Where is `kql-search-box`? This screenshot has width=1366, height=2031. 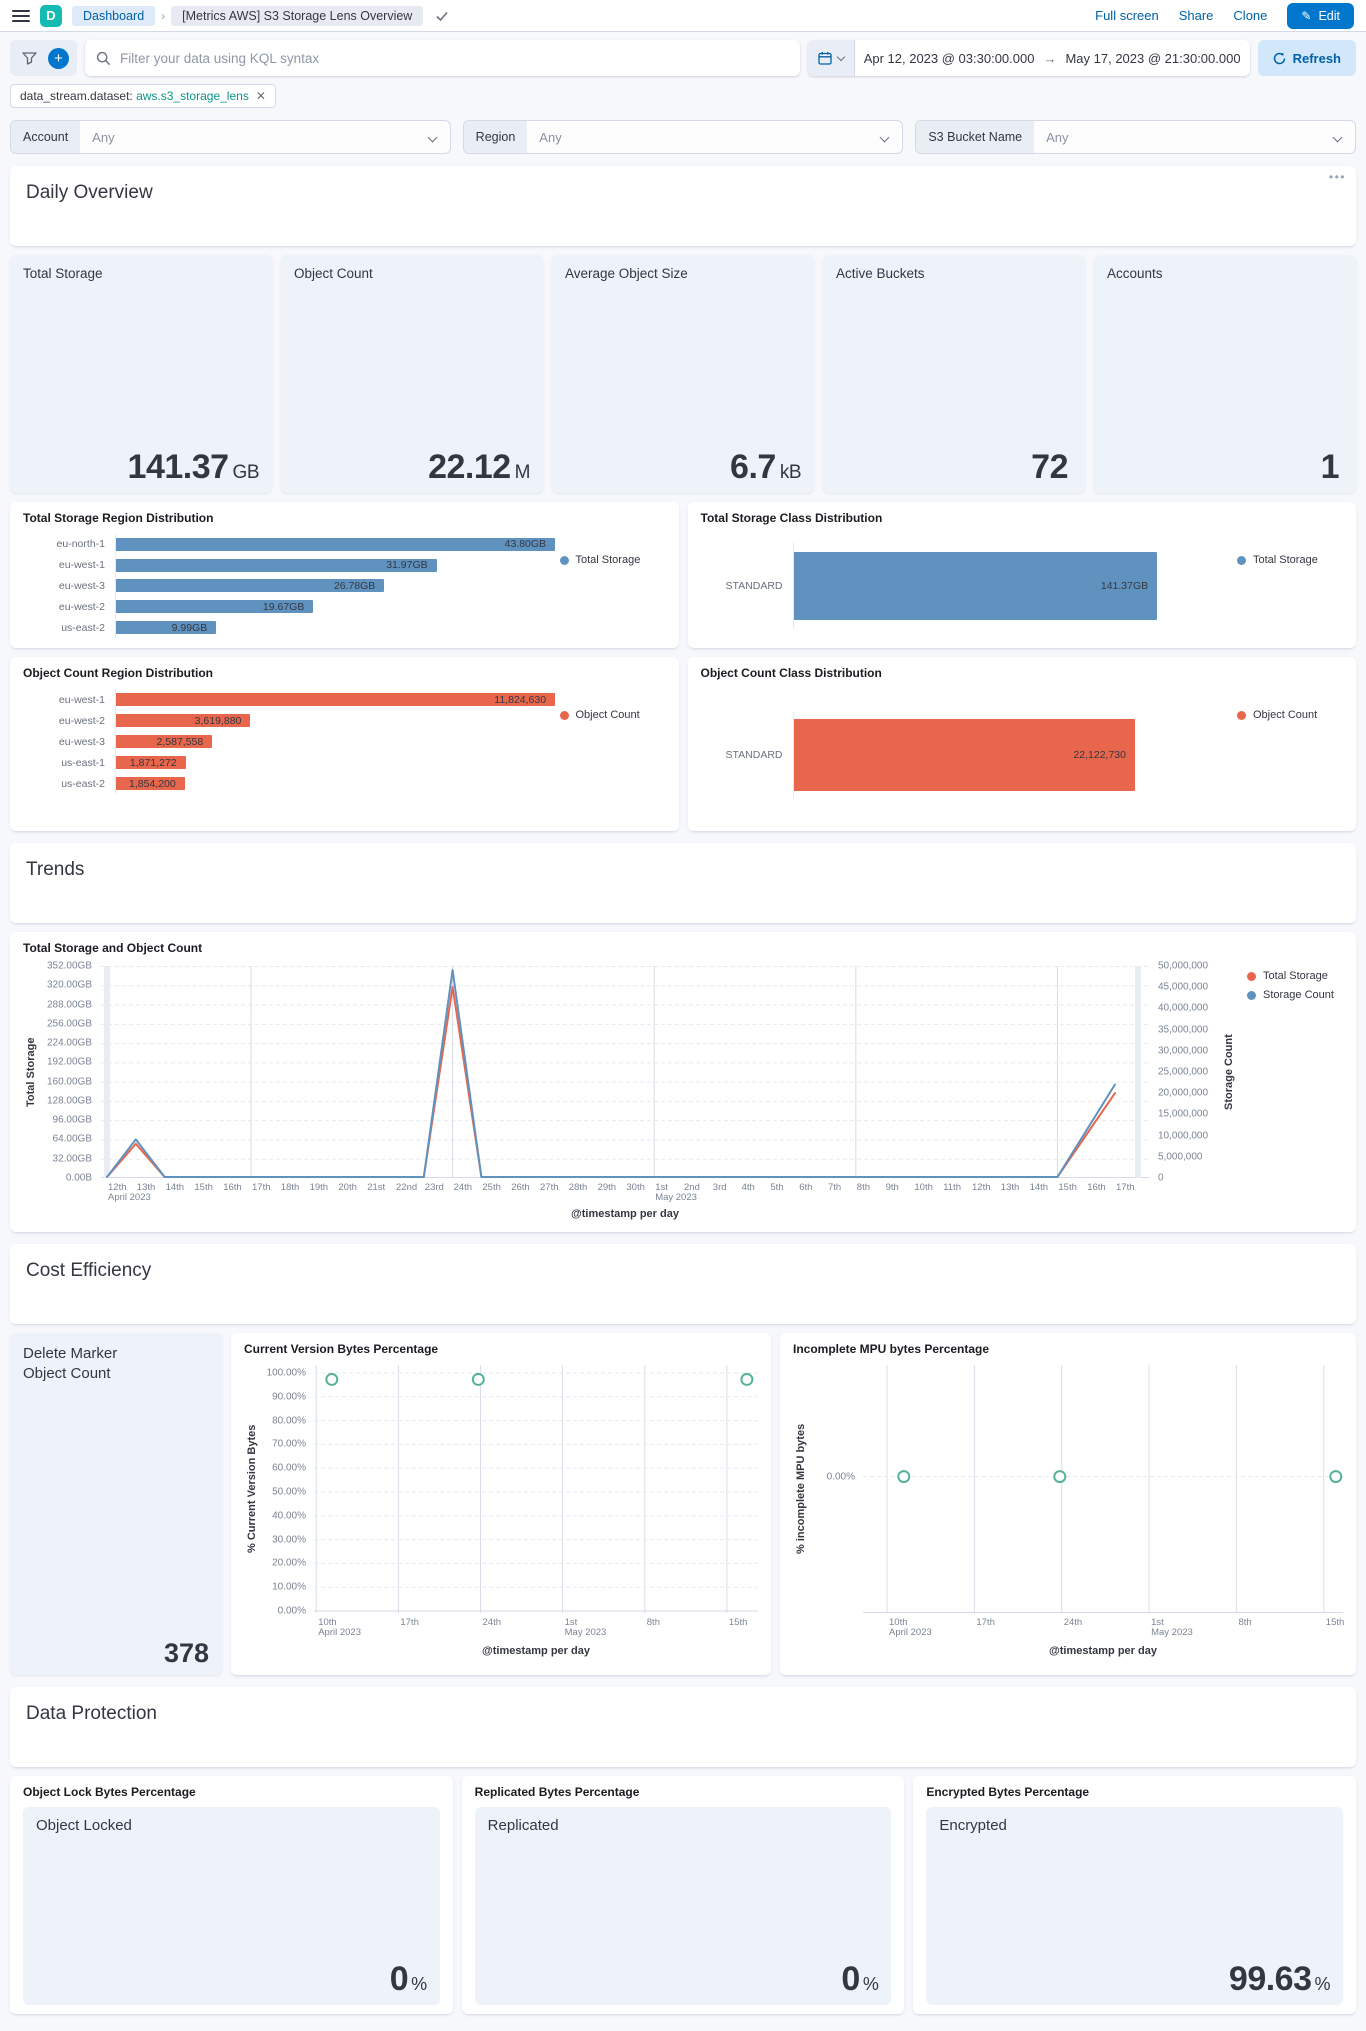
kql-search-box is located at coordinates (442, 58).